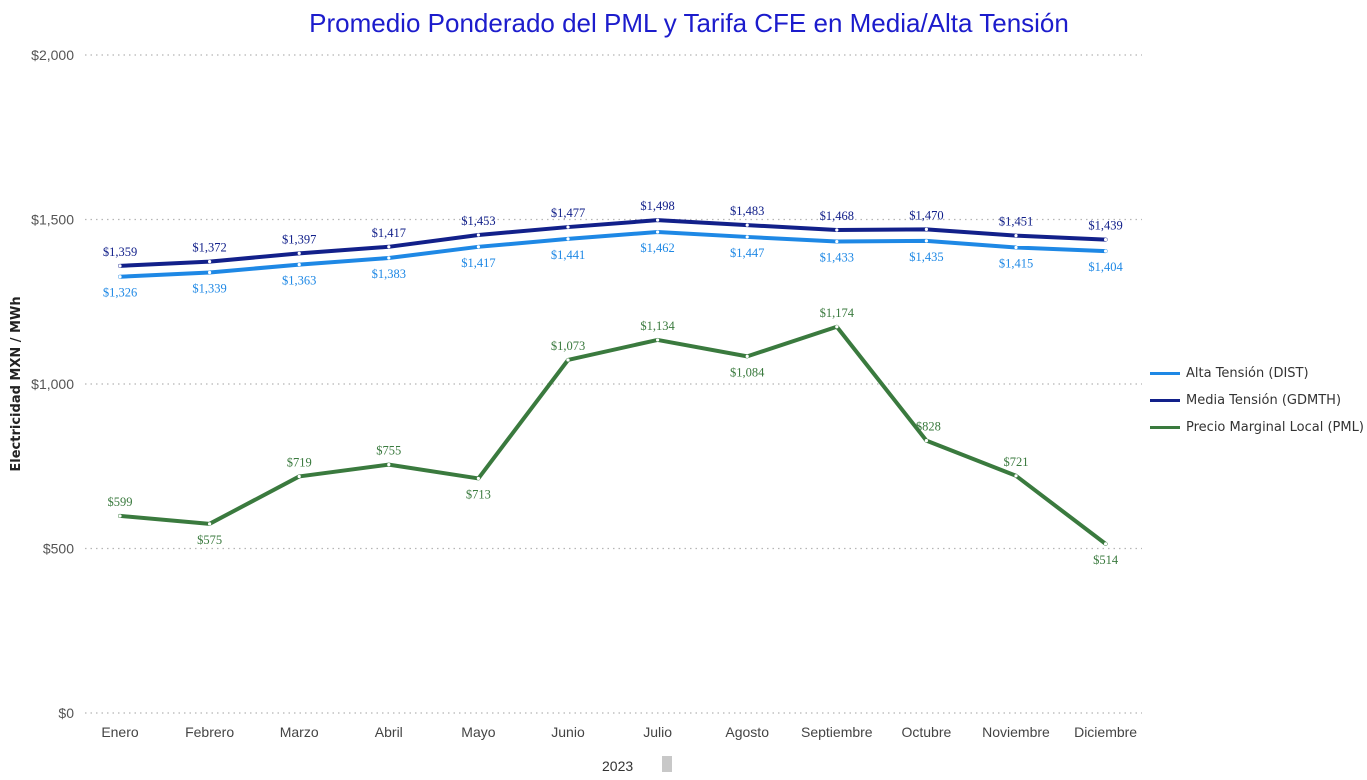 This screenshot has height=780, width=1367. Describe the element at coordinates (120, 252) in the screenshot. I see `data-label: $1,359` at that location.